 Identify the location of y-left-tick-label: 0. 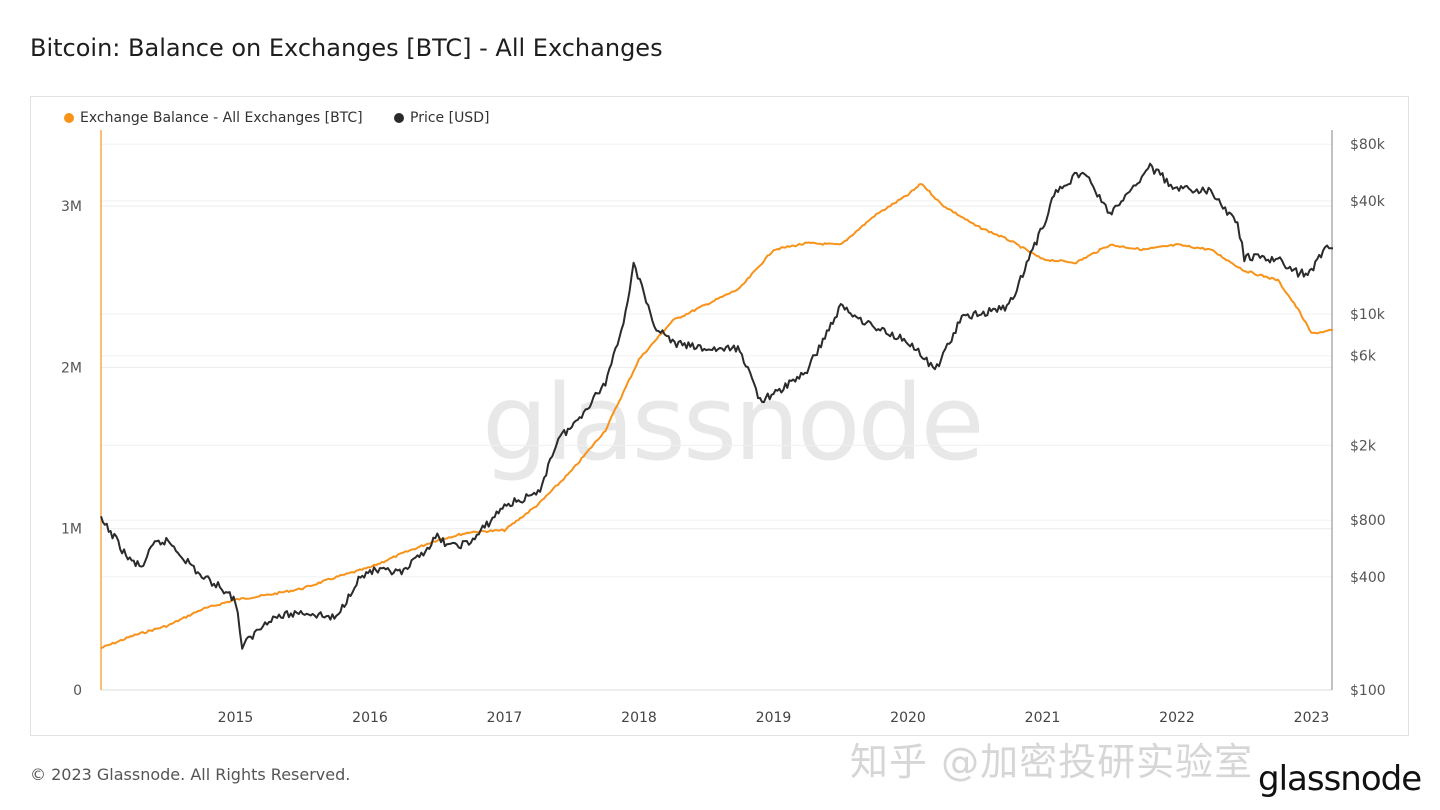
(77, 691).